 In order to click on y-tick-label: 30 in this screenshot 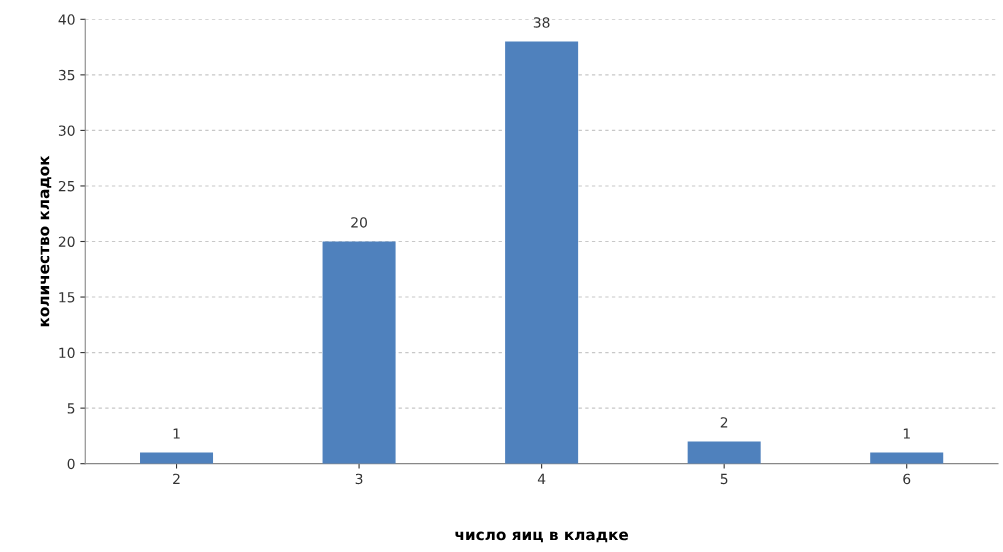, I will do `click(66, 130)`.